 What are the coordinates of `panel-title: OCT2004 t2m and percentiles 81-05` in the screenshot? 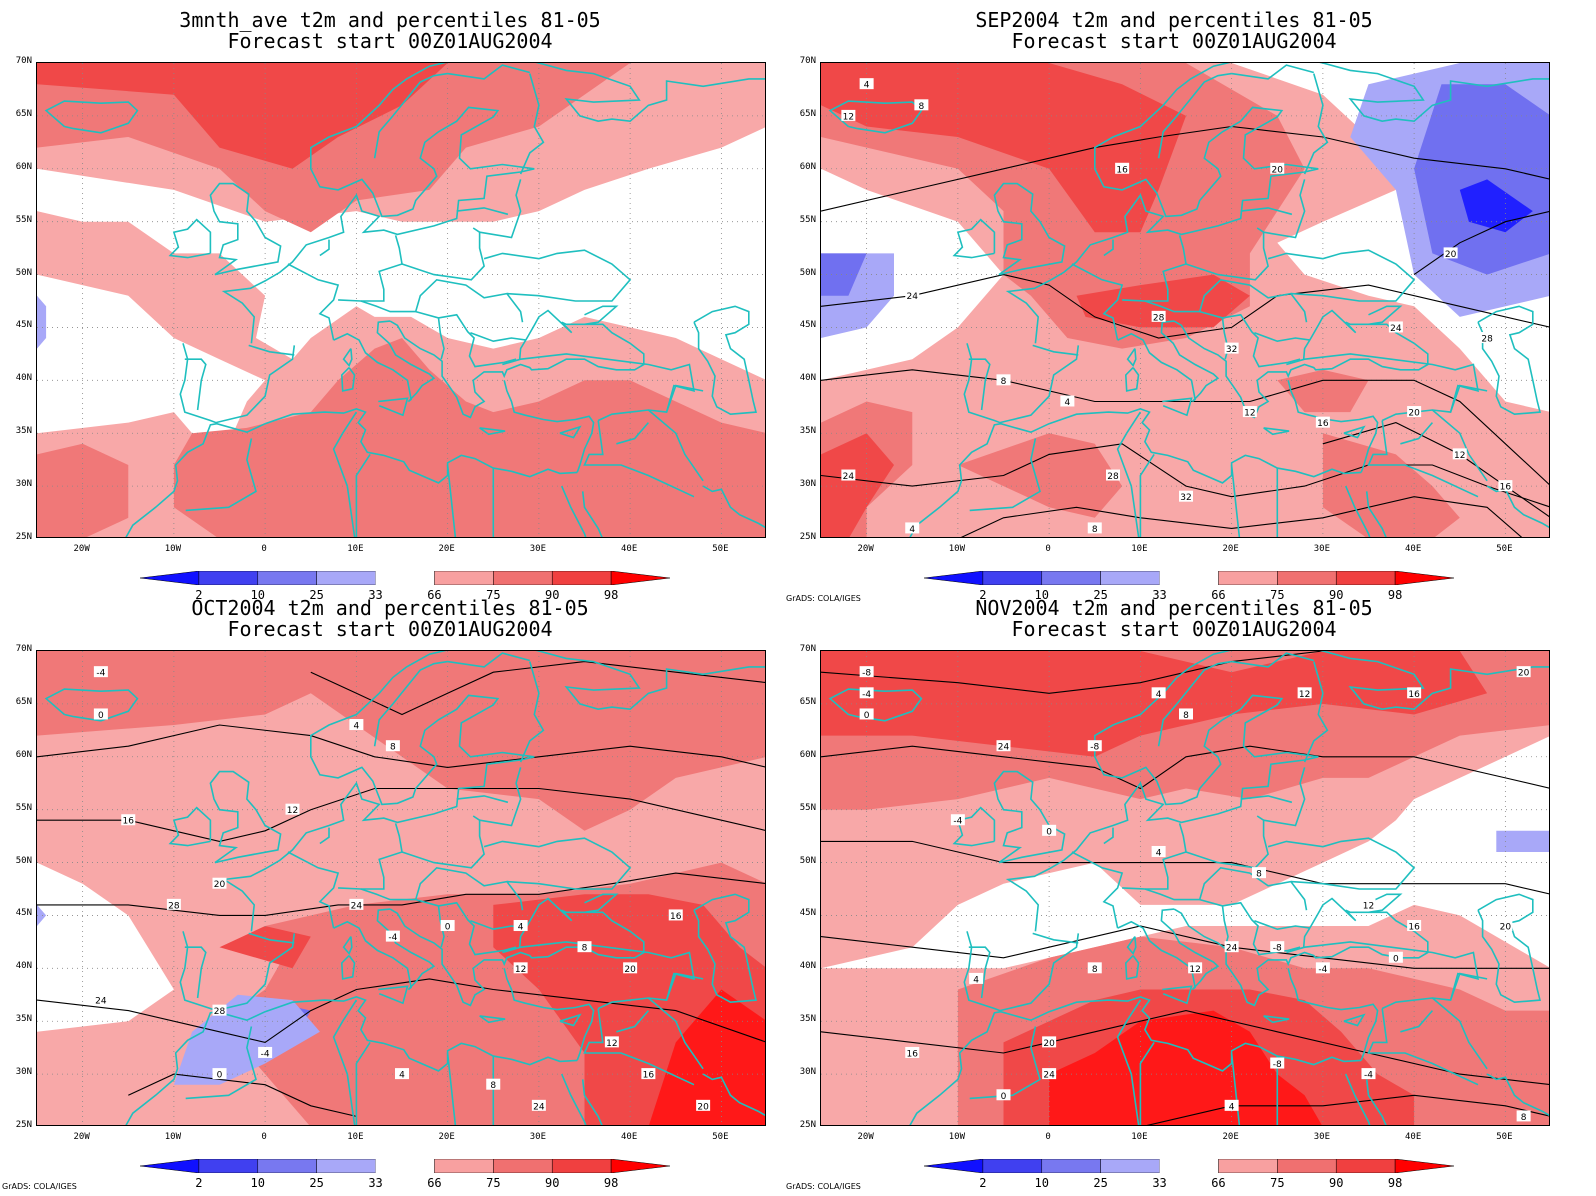 It's located at (390, 608).